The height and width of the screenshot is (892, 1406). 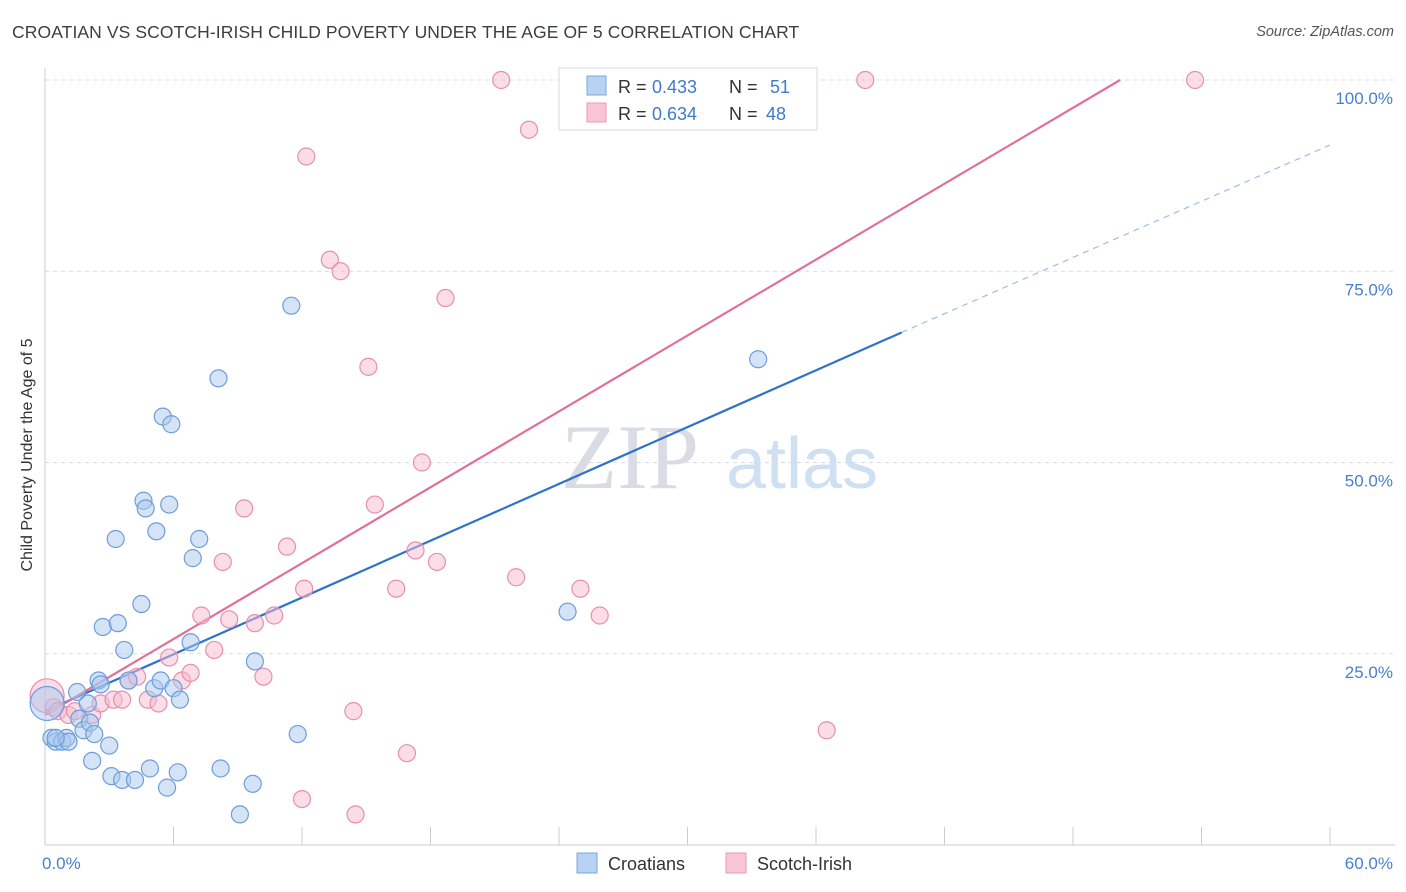 What do you see at coordinates (1325, 32) in the screenshot?
I see `source-label: Source: ZipAtlas.com` at bounding box center [1325, 32].